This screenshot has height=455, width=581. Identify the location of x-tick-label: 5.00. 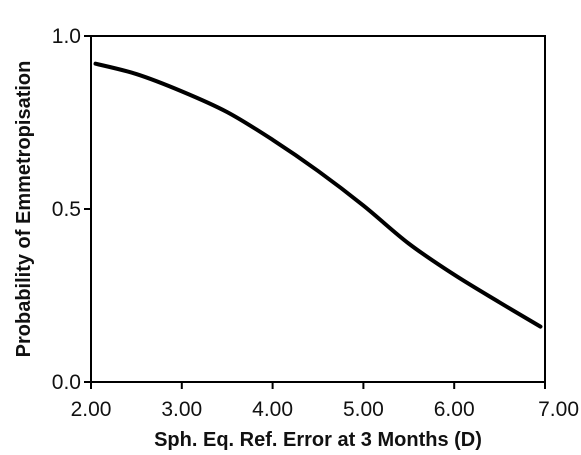
(363, 409).